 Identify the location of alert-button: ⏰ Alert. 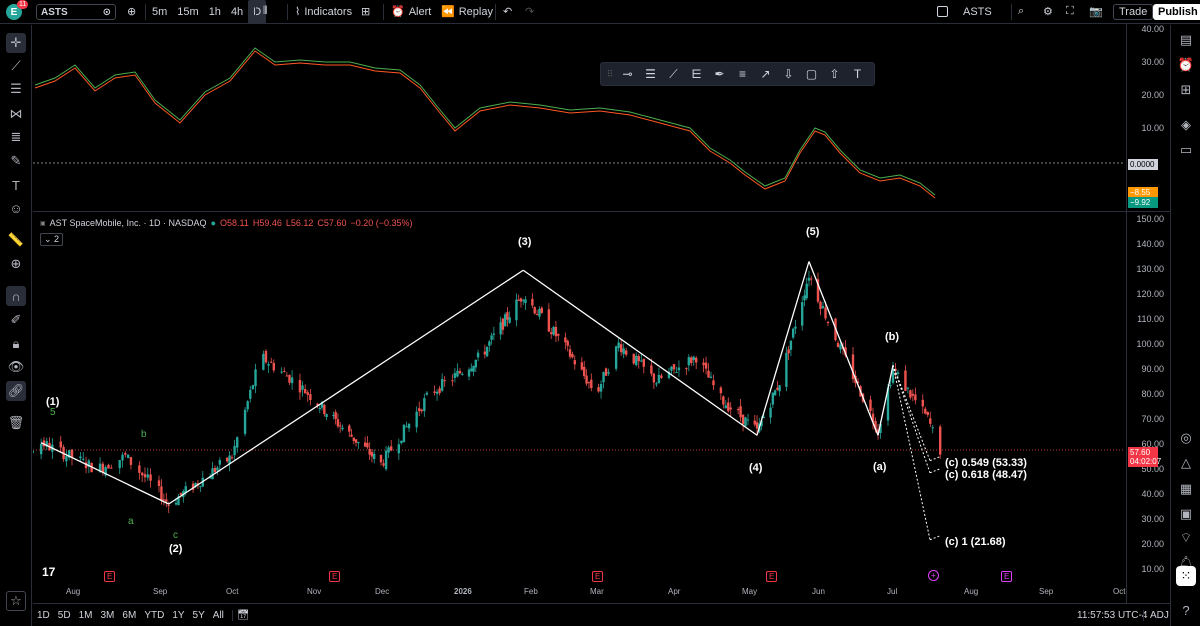
(411, 12).